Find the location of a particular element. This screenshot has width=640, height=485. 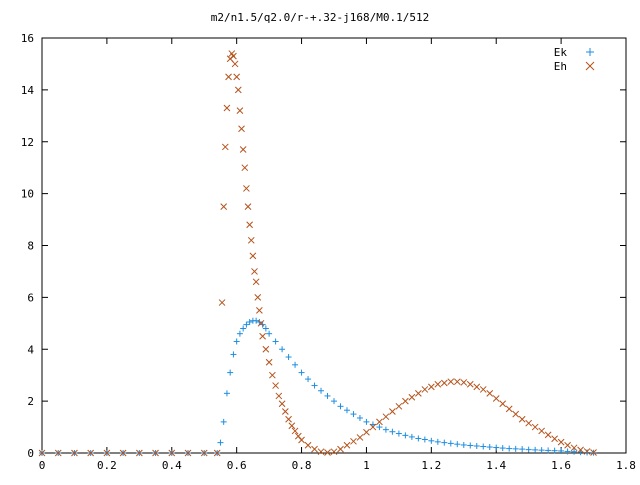

y-tick-label: 10 is located at coordinates (27, 194).